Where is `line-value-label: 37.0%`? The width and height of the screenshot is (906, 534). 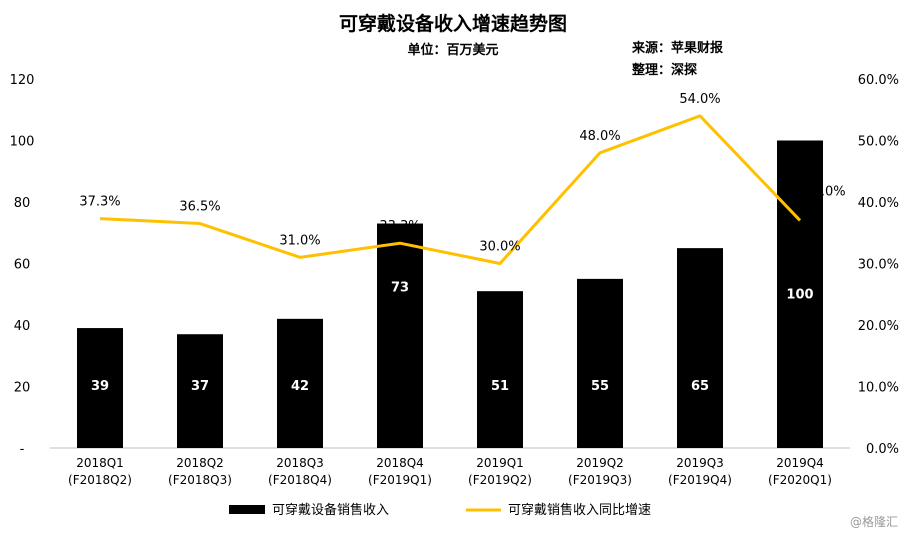
line-value-label: 37.0% is located at coordinates (824, 191).